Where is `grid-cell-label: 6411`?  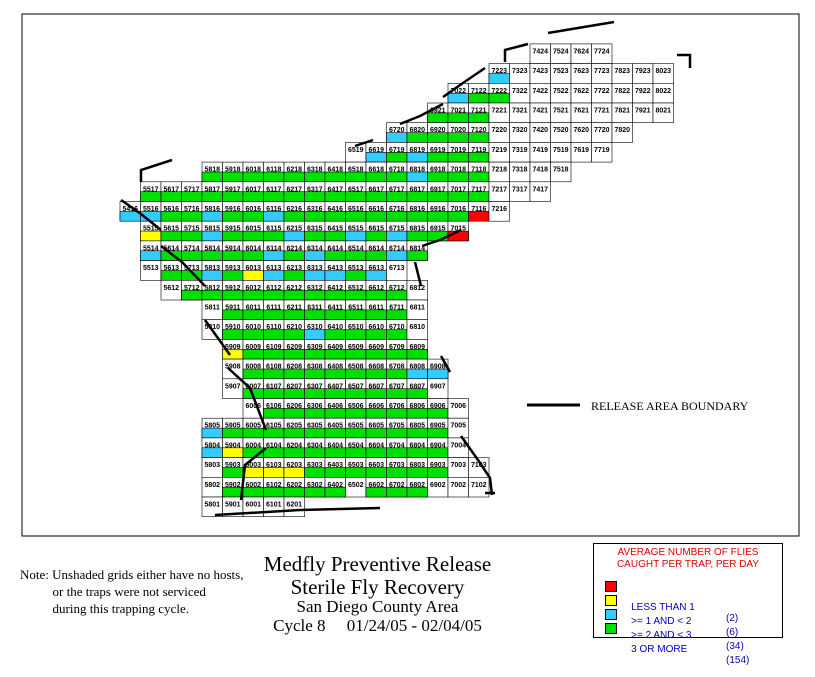
grid-cell-label: 6411 is located at coordinates (335, 308).